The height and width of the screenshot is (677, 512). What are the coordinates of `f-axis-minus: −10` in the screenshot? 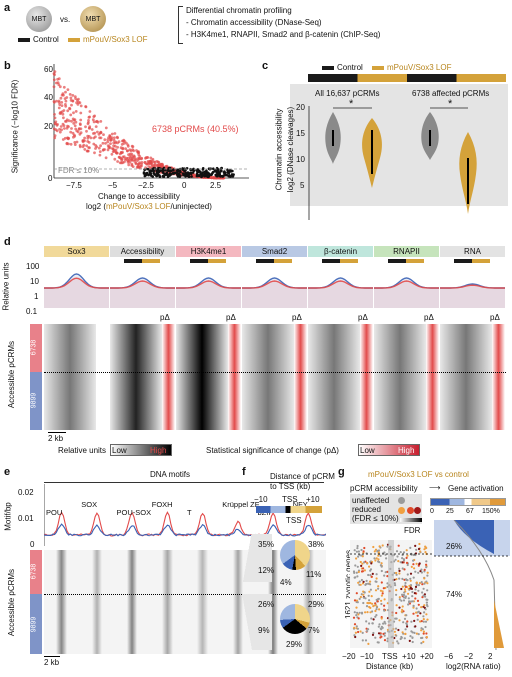 It's located at (261, 499).